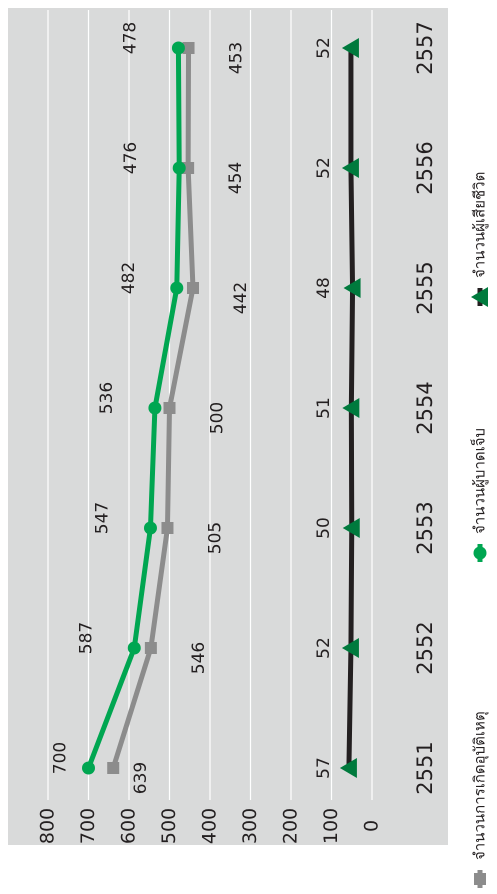 The image size is (497, 894). I want to click on data-label: 546, so click(199, 658).